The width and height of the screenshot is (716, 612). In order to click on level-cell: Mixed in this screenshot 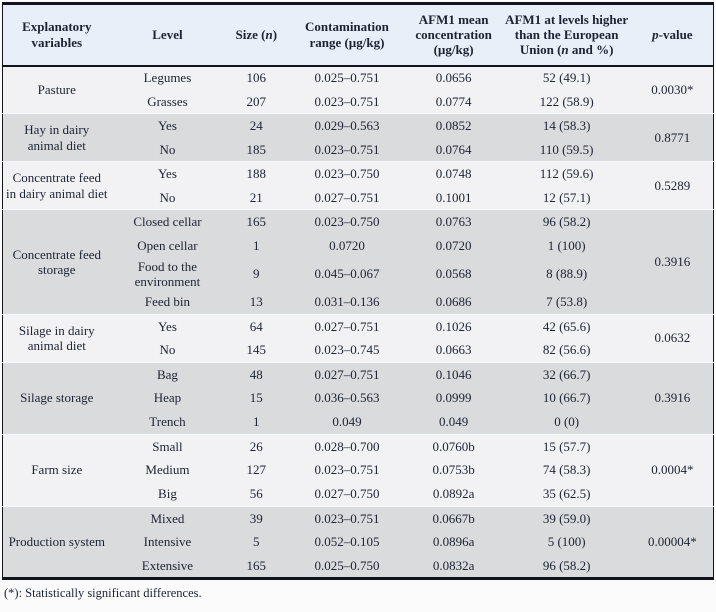, I will do `click(167, 518)`.